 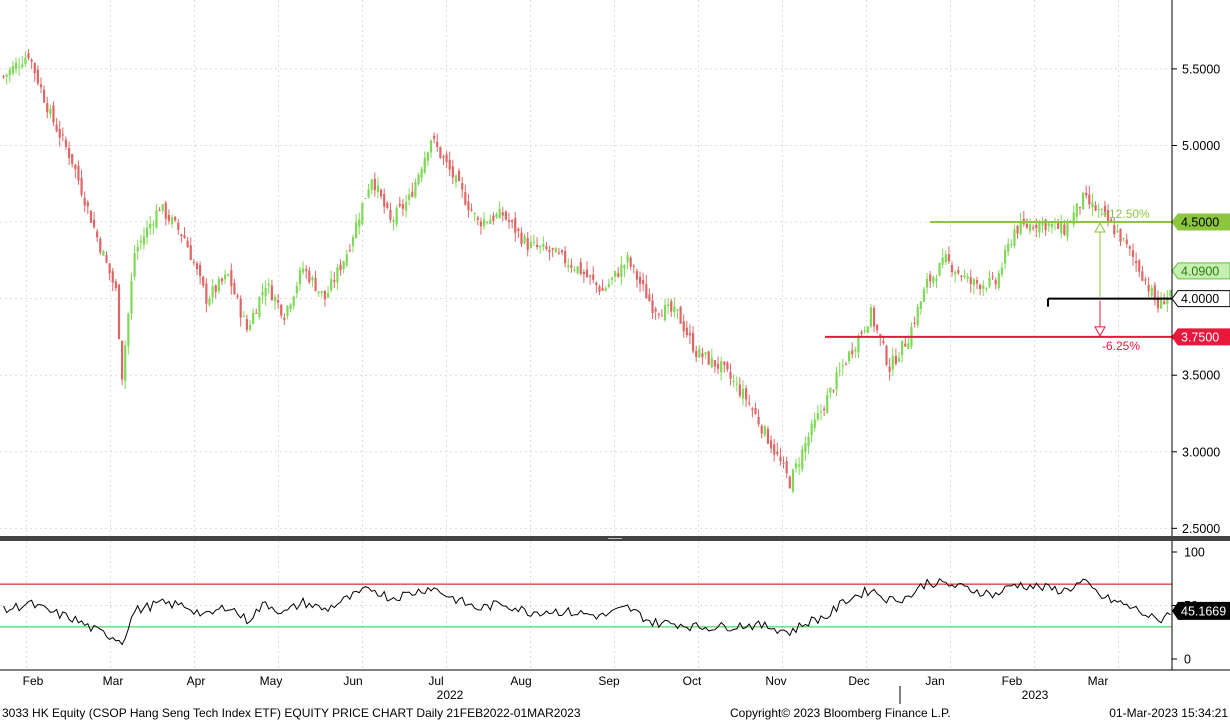 I want to click on upper-arrow-head, so click(x=1100, y=227).